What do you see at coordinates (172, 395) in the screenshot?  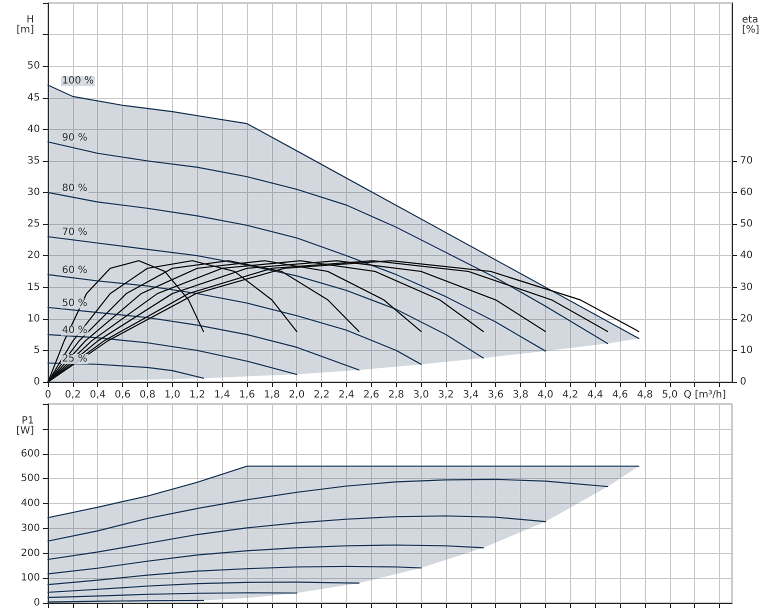 I see `x-tick-label: 1,0` at bounding box center [172, 395].